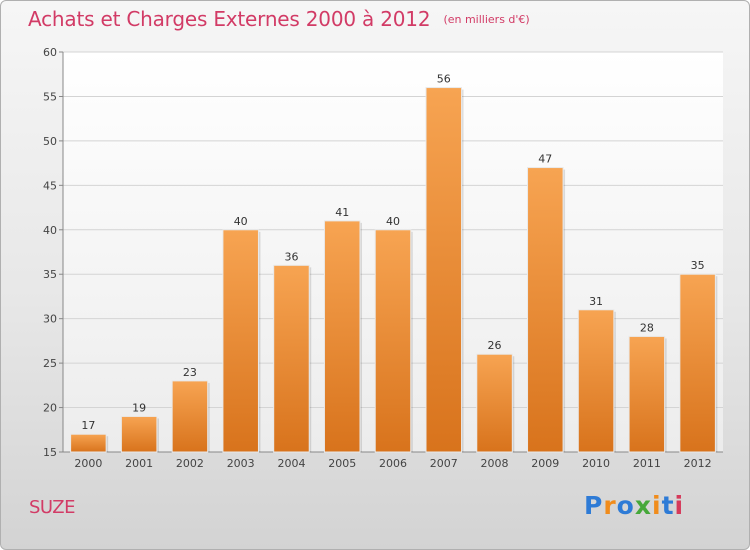 The image size is (750, 550). Describe the element at coordinates (190, 372) in the screenshot. I see `bar-value-label: 23` at that location.